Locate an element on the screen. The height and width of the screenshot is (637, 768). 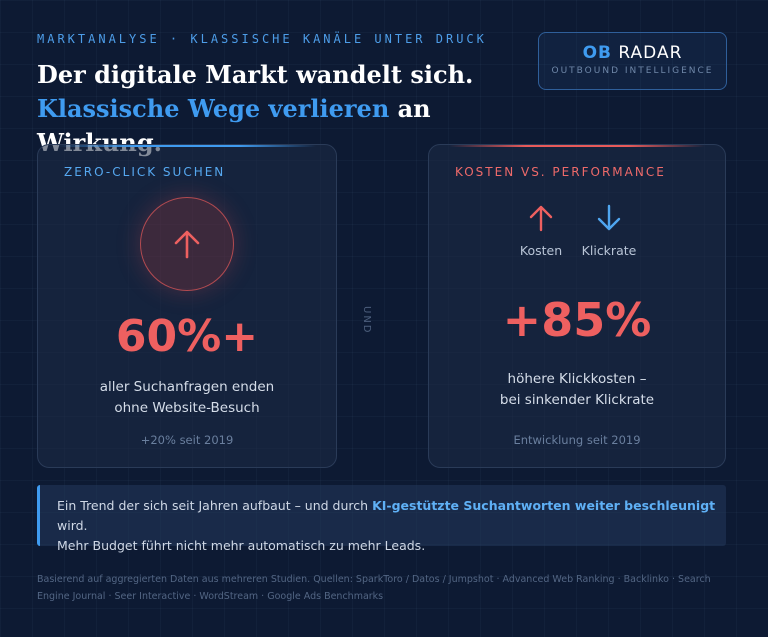
card-label: ZERO-CLICK SUCHEN is located at coordinates (145, 172).